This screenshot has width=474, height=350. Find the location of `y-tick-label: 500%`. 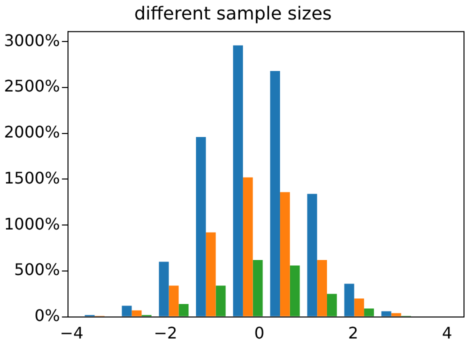

y-tick-label: 500% is located at coordinates (37, 270).